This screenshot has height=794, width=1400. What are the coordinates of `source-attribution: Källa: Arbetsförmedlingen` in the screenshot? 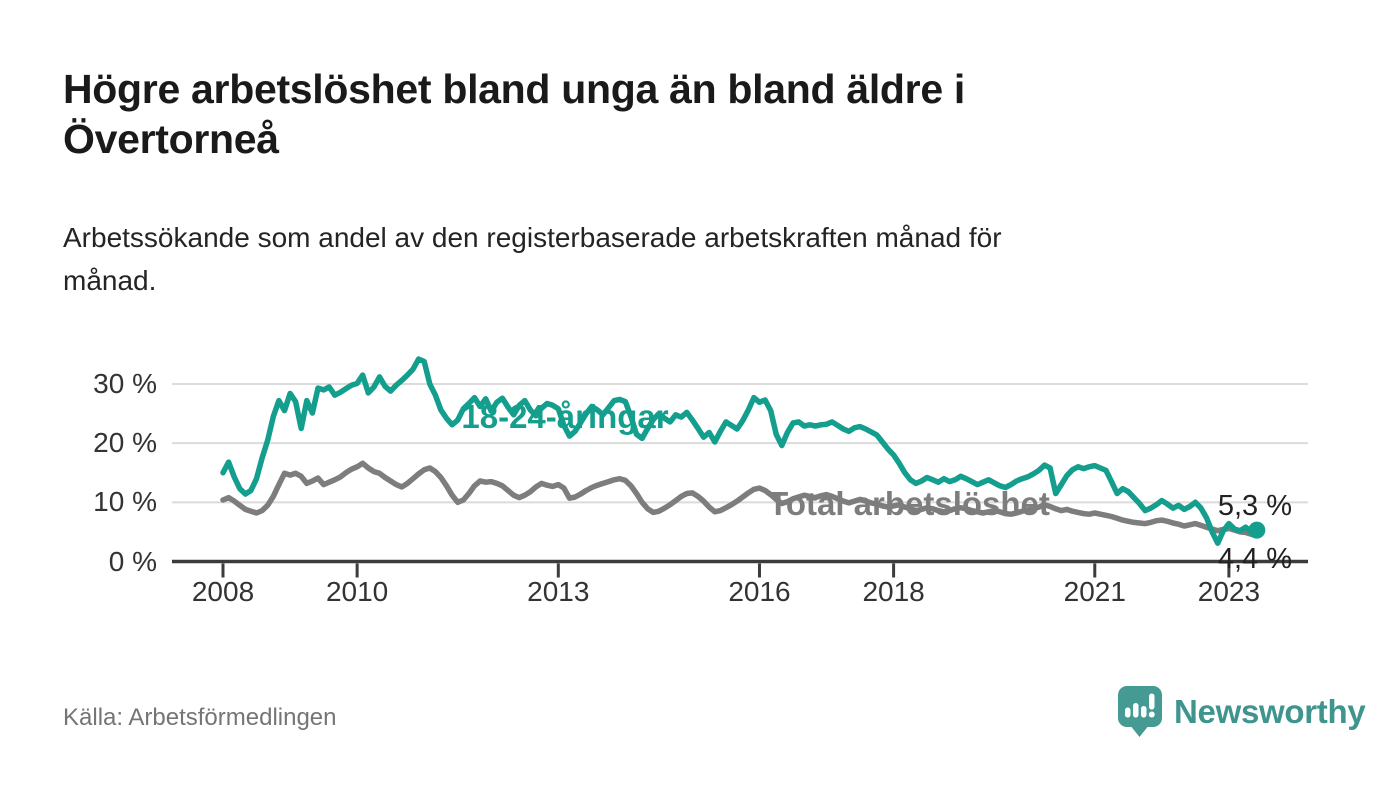 It's located at (200, 717).